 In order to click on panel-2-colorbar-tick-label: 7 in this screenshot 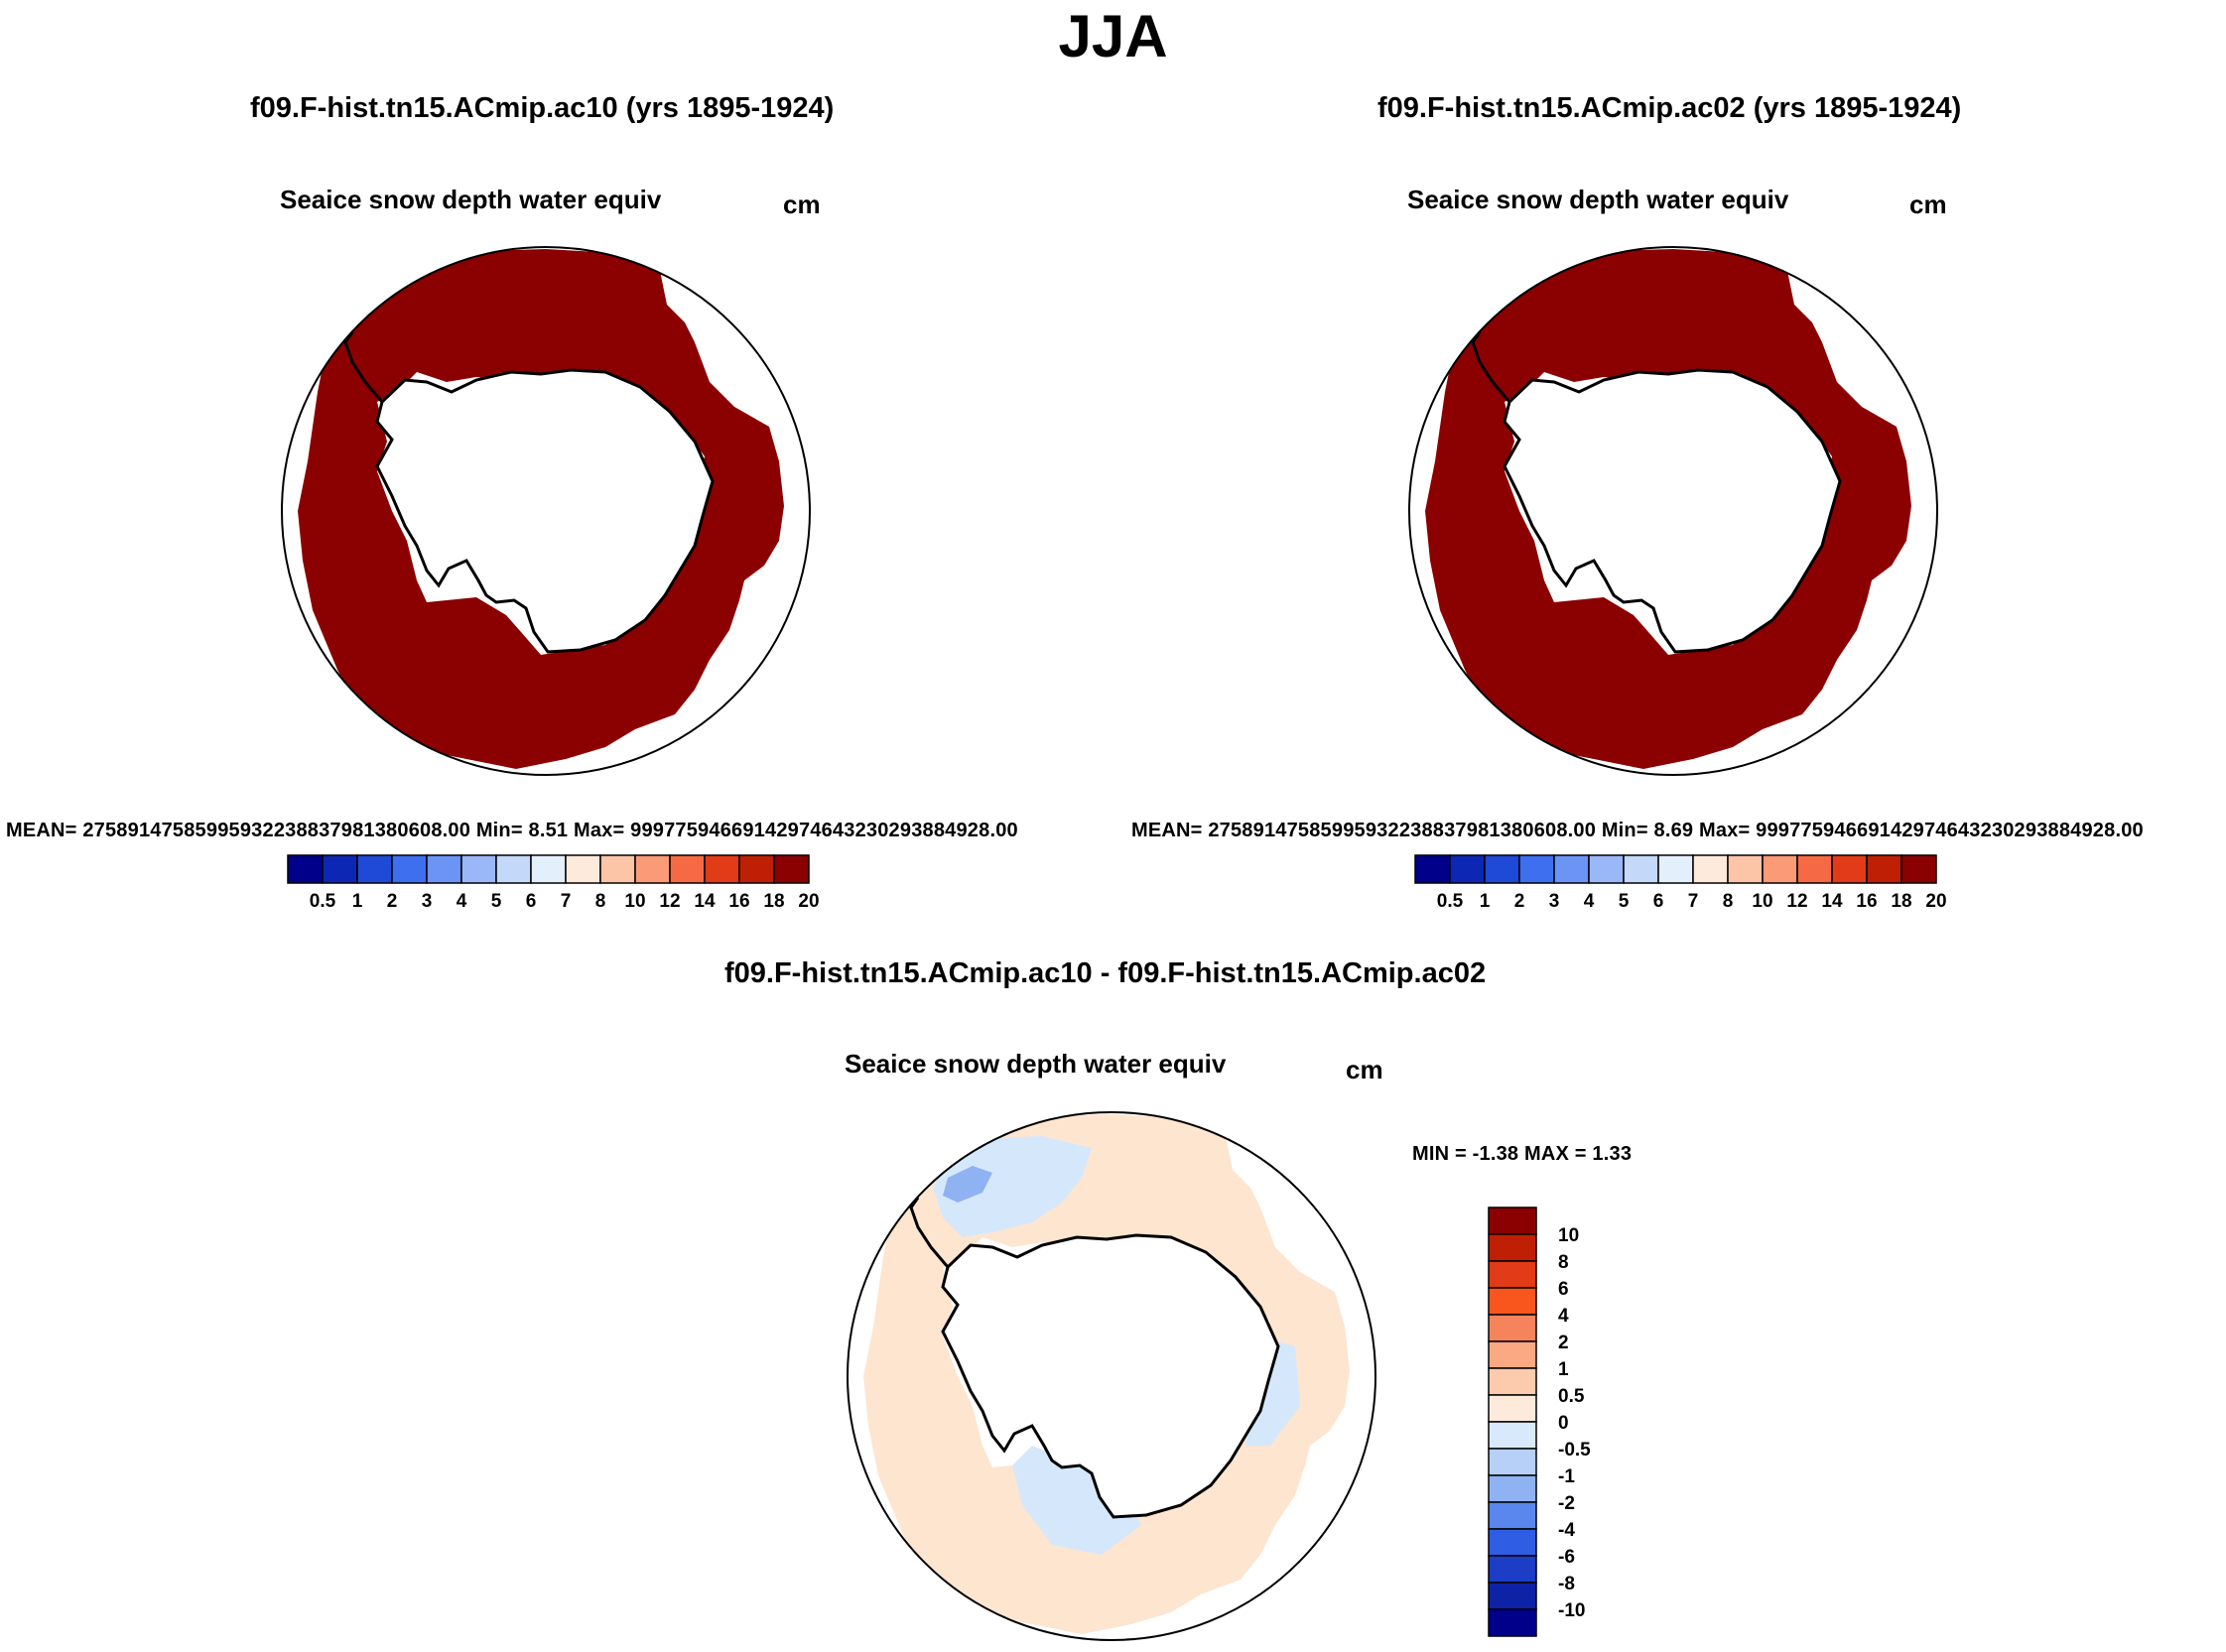, I will do `click(1694, 901)`.